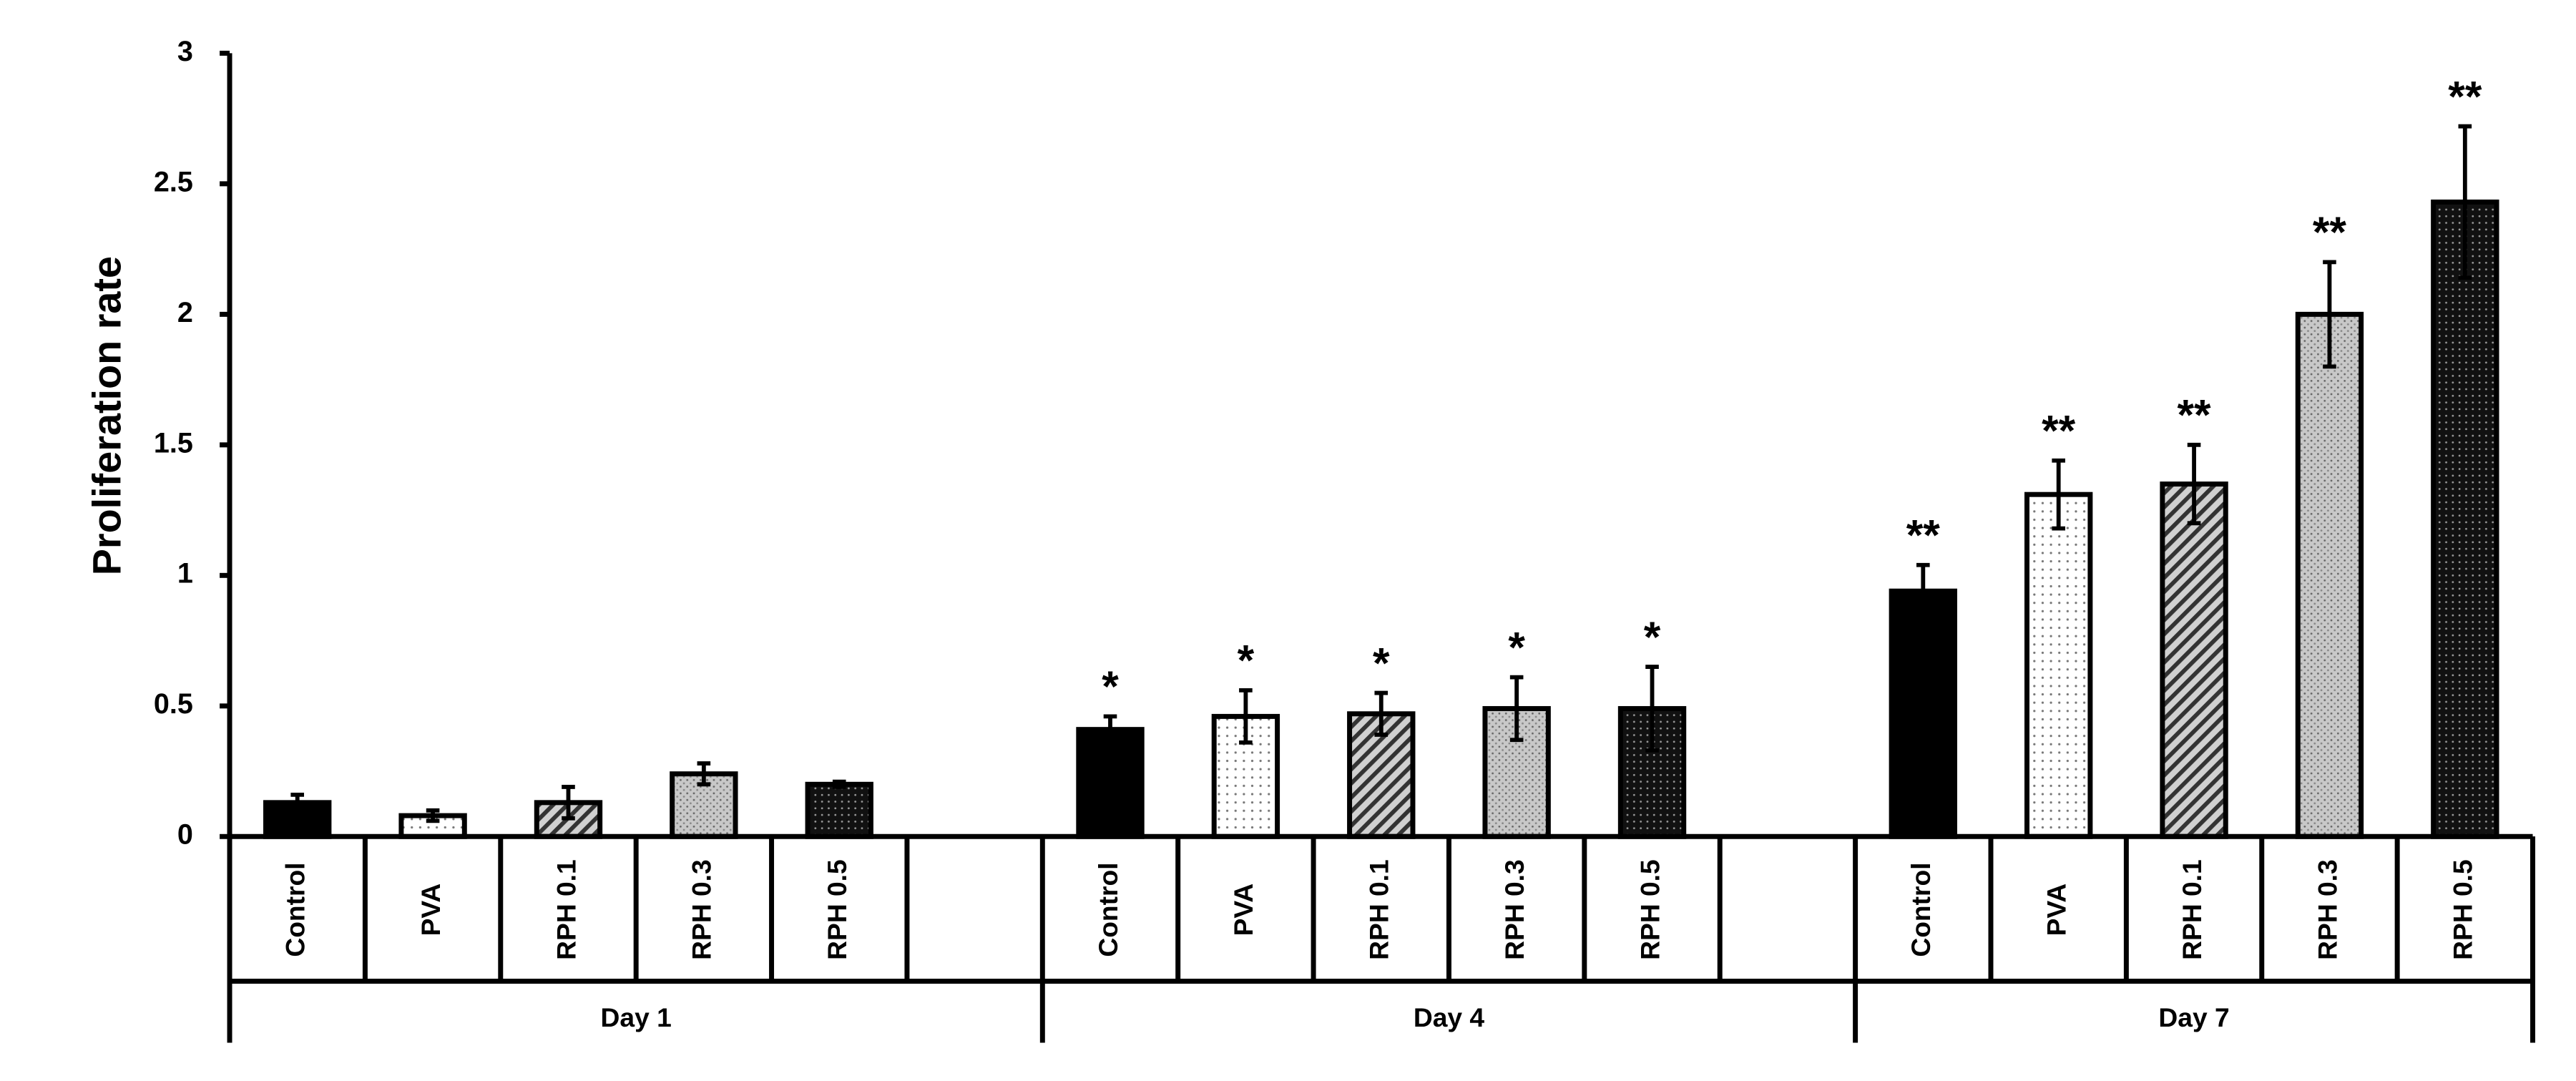  What do you see at coordinates (106, 415) in the screenshot?
I see `y-axis-title: Proliferation rate` at bounding box center [106, 415].